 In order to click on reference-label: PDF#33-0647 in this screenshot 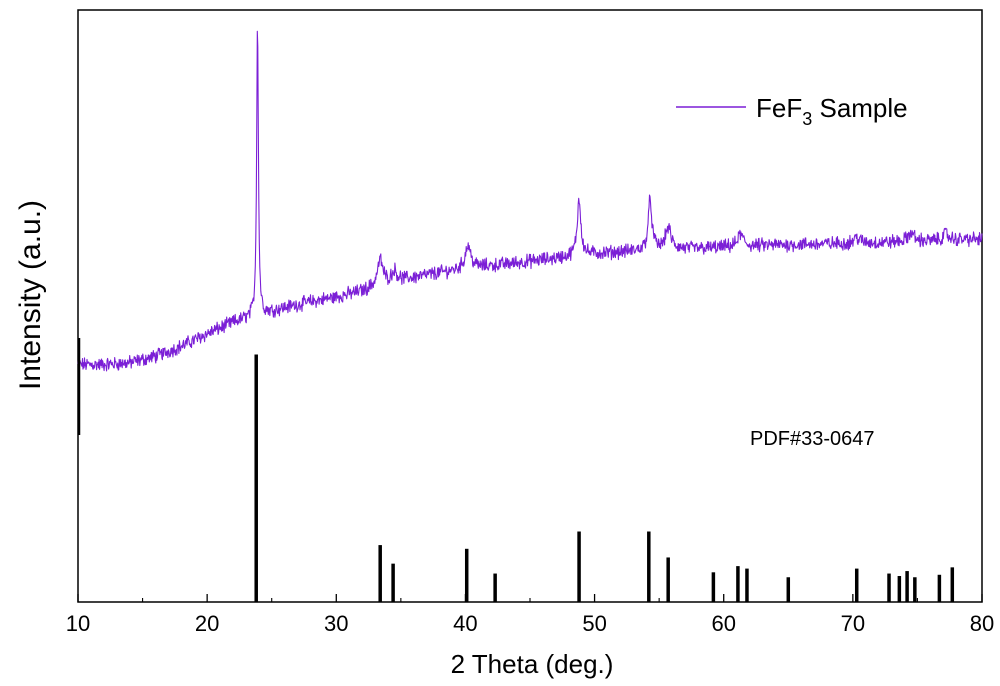, I will do `click(812, 439)`.